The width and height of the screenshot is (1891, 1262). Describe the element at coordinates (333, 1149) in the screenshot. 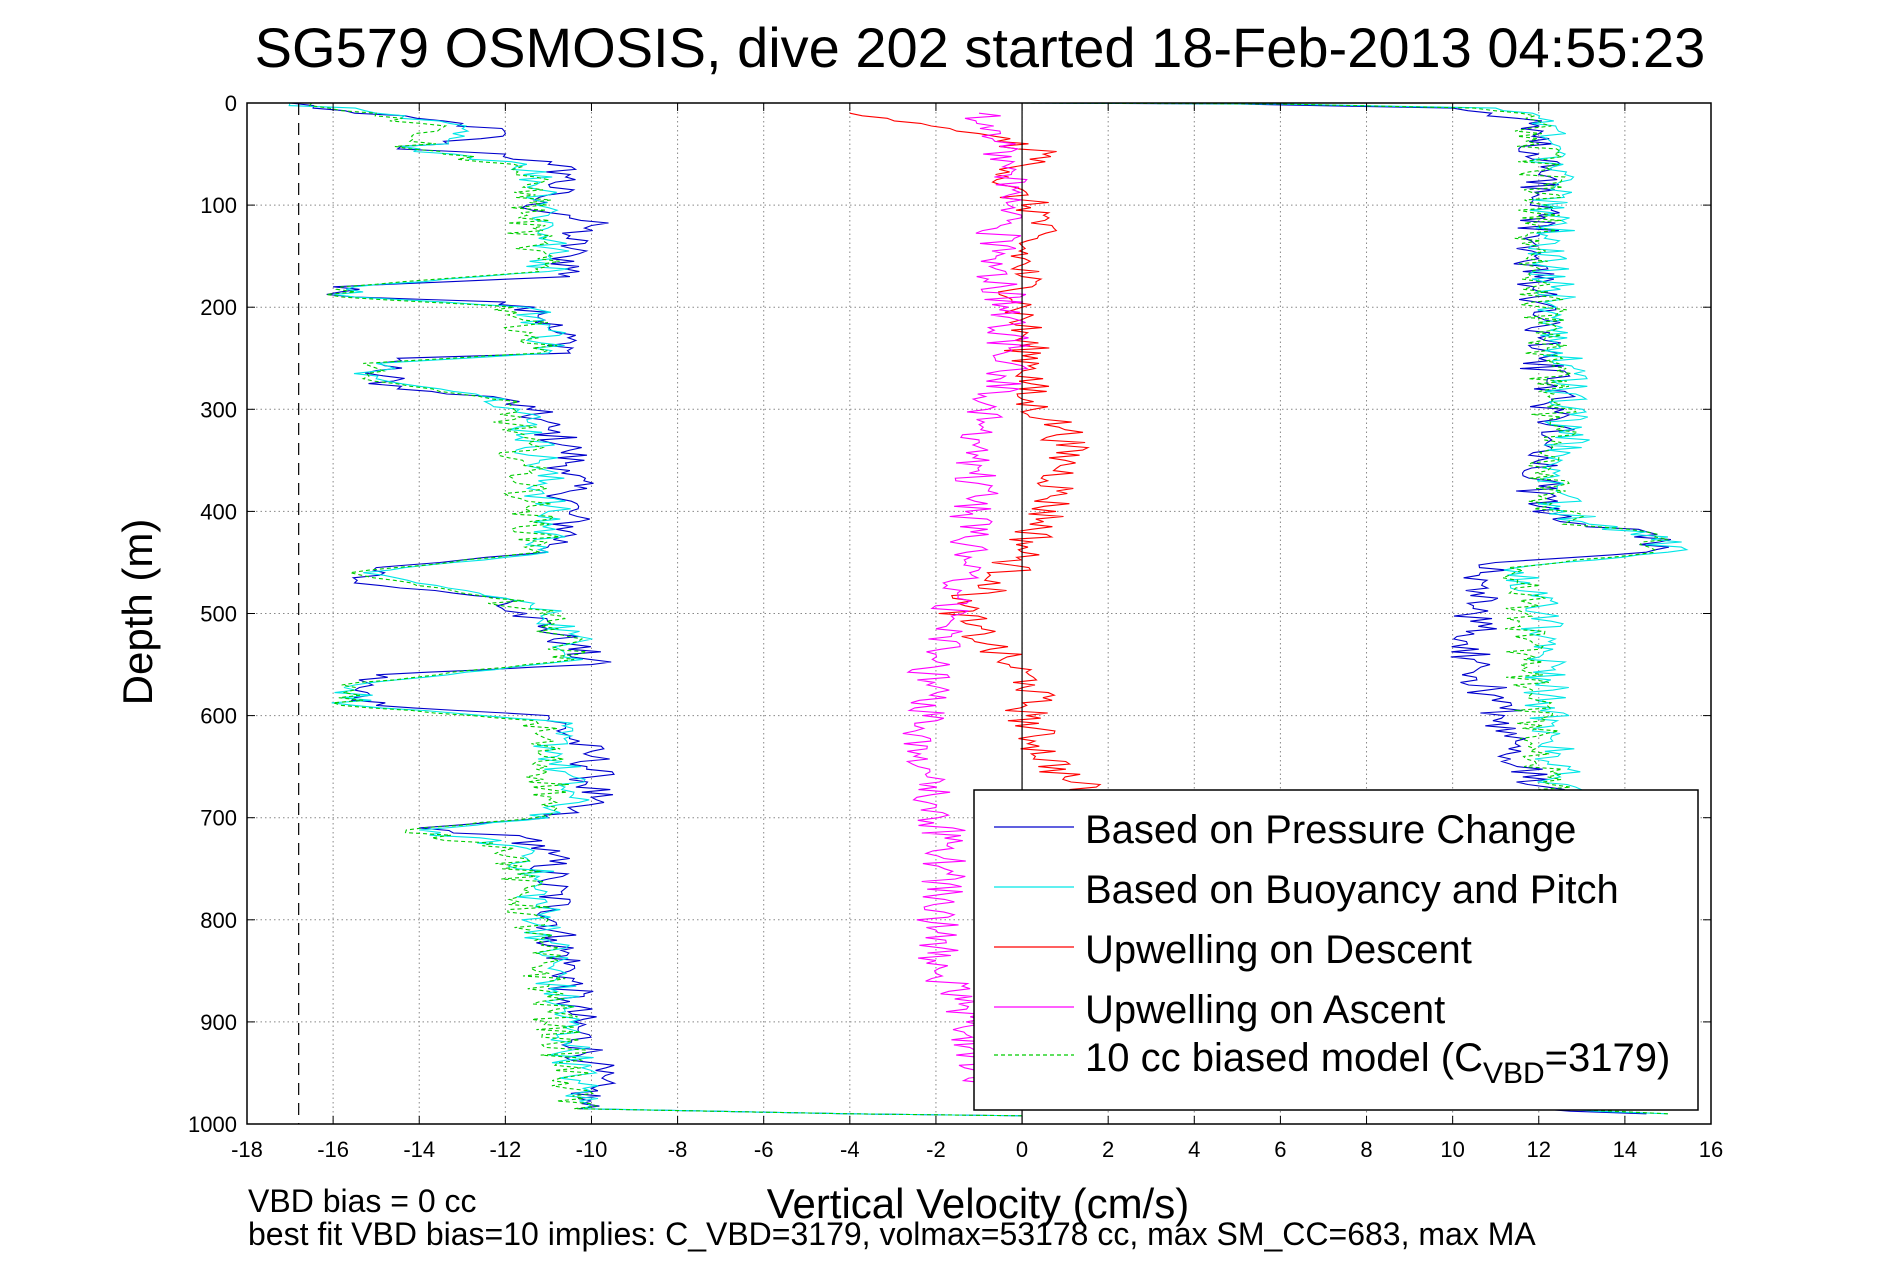

I see `x-tick-label: -16` at that location.